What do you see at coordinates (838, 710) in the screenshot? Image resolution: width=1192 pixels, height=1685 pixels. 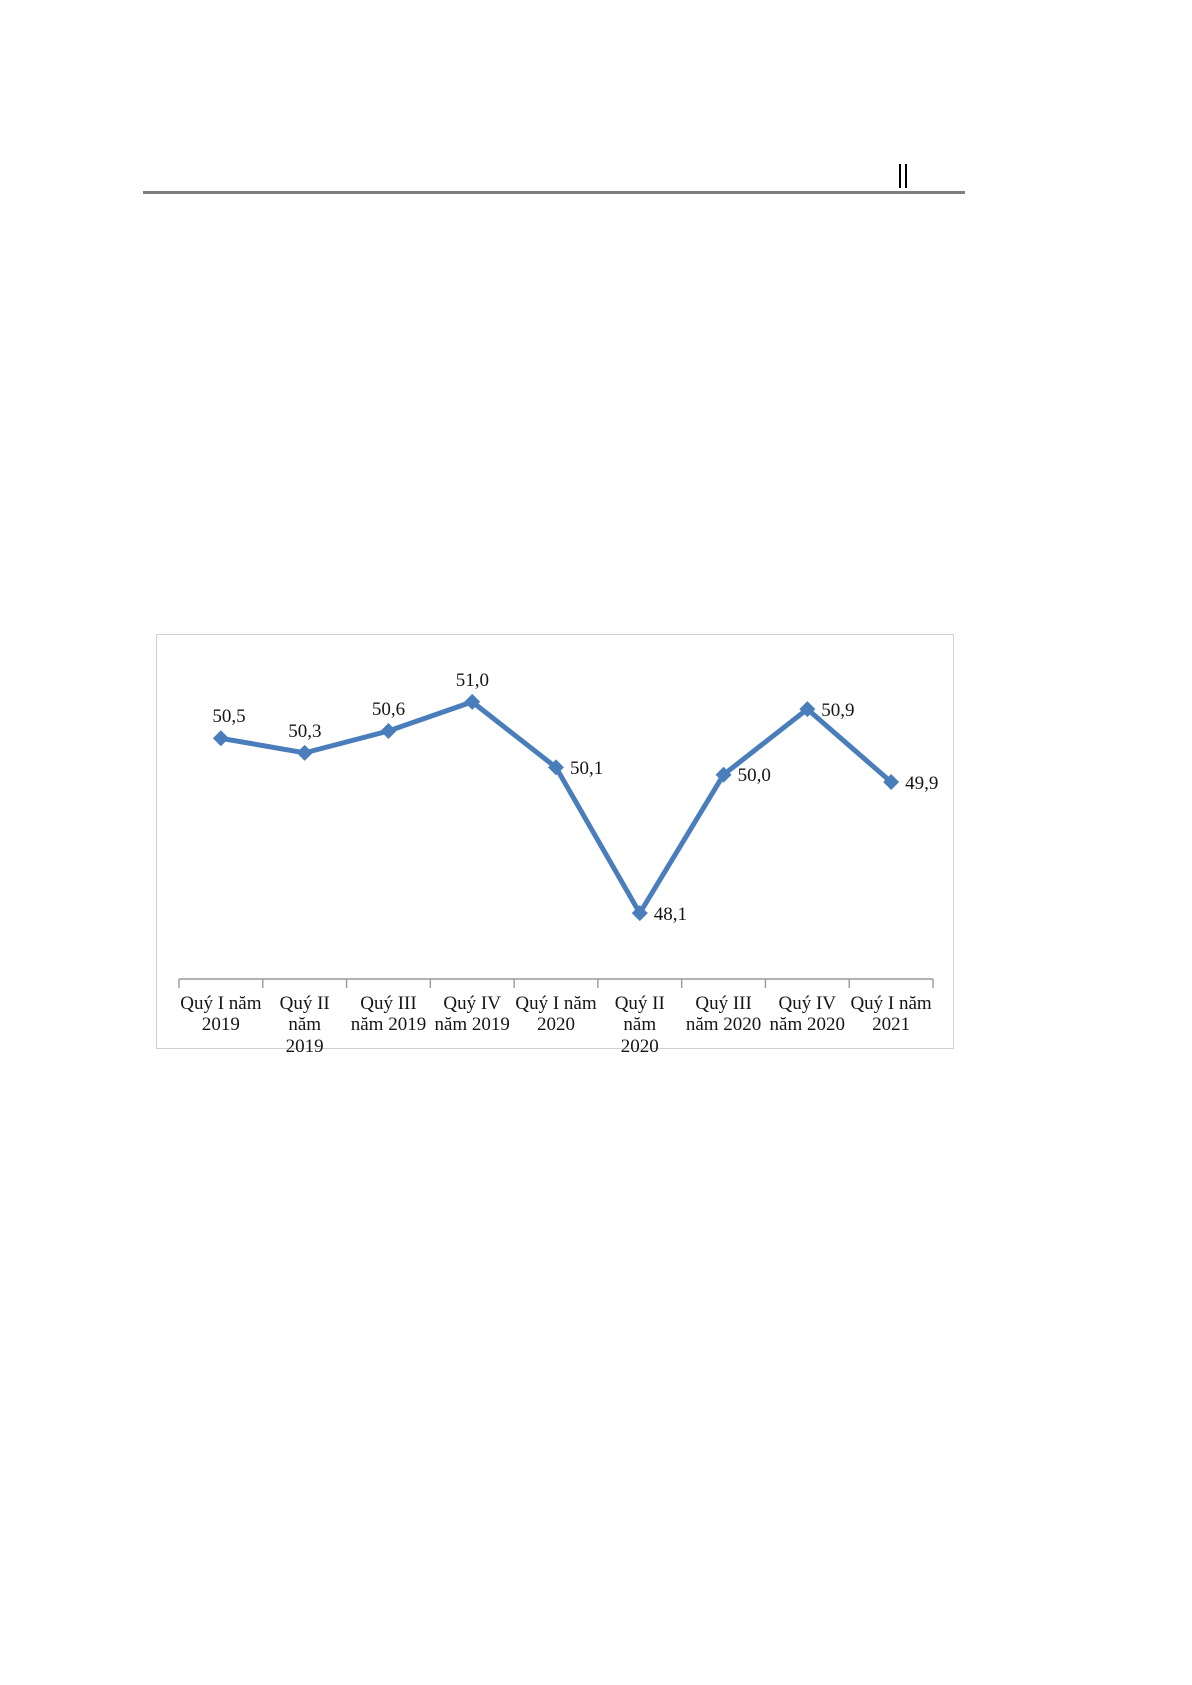 I see `data-label: 50,9` at bounding box center [838, 710].